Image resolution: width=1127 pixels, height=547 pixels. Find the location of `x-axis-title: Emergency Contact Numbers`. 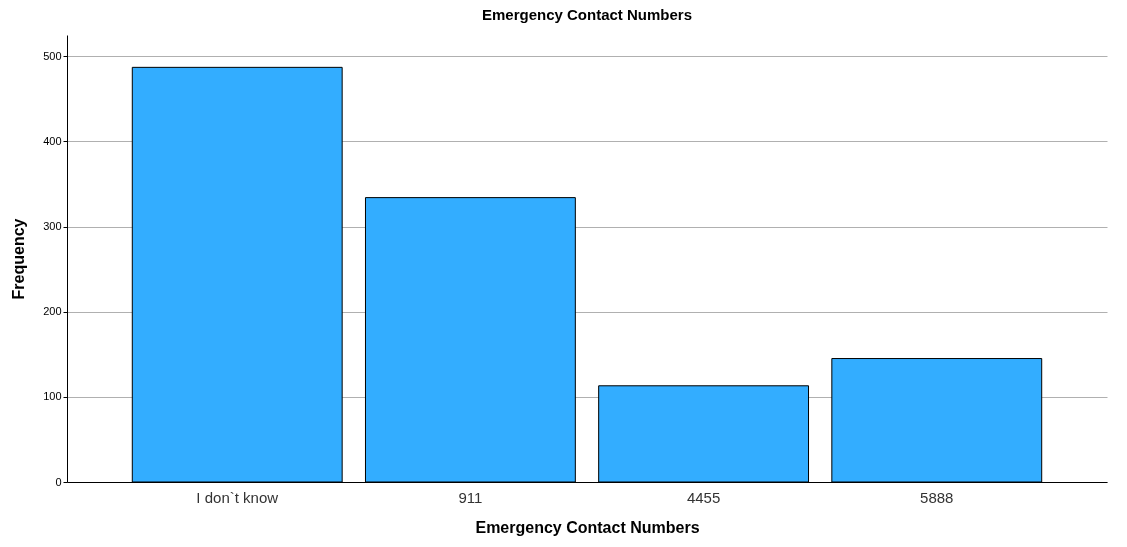

x-axis-title: Emergency Contact Numbers is located at coordinates (587, 527).